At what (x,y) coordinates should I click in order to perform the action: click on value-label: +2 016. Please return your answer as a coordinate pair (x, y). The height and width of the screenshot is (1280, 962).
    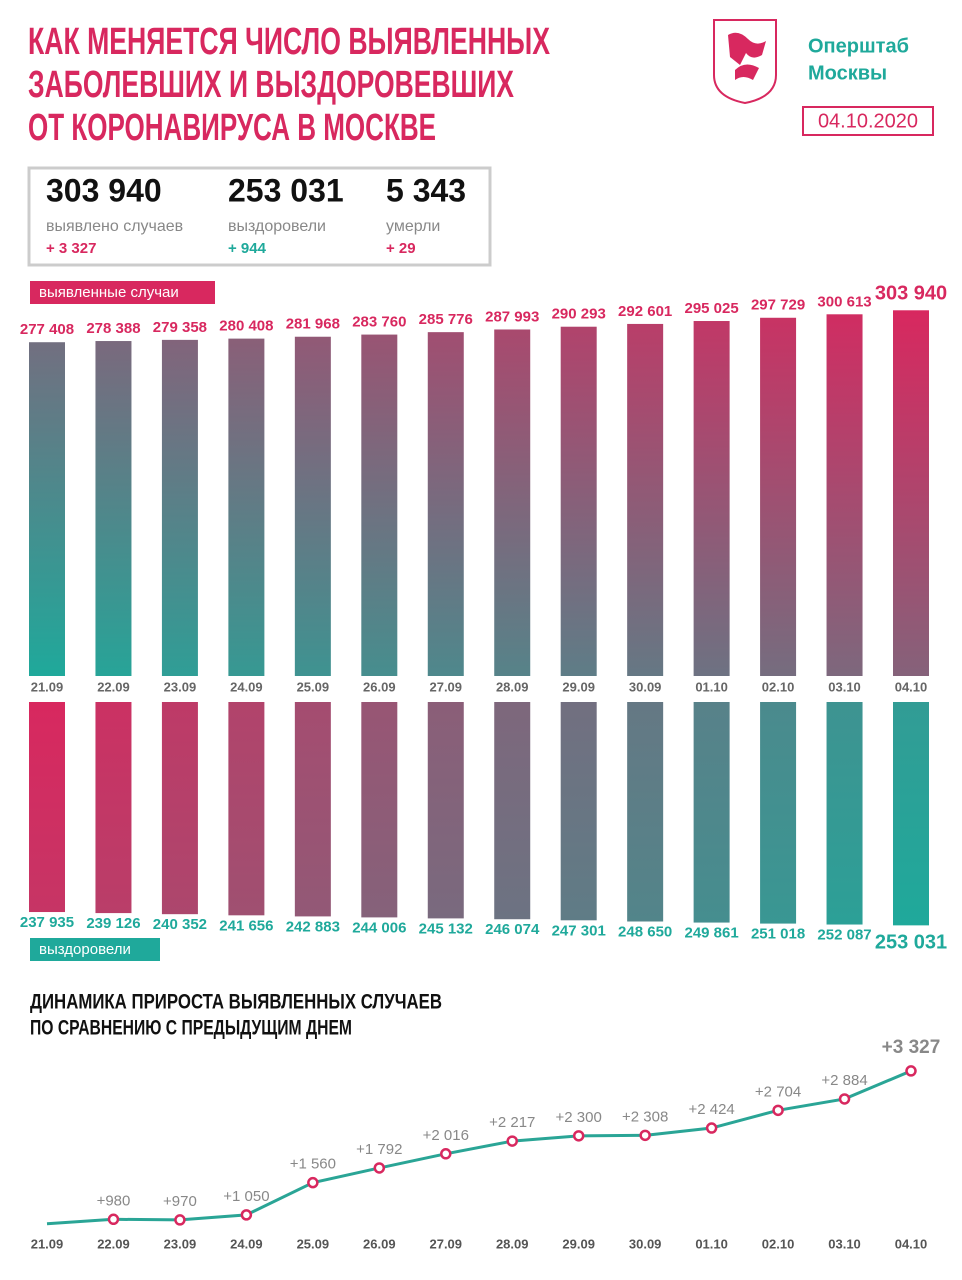
    Looking at the image, I should click on (446, 1135).